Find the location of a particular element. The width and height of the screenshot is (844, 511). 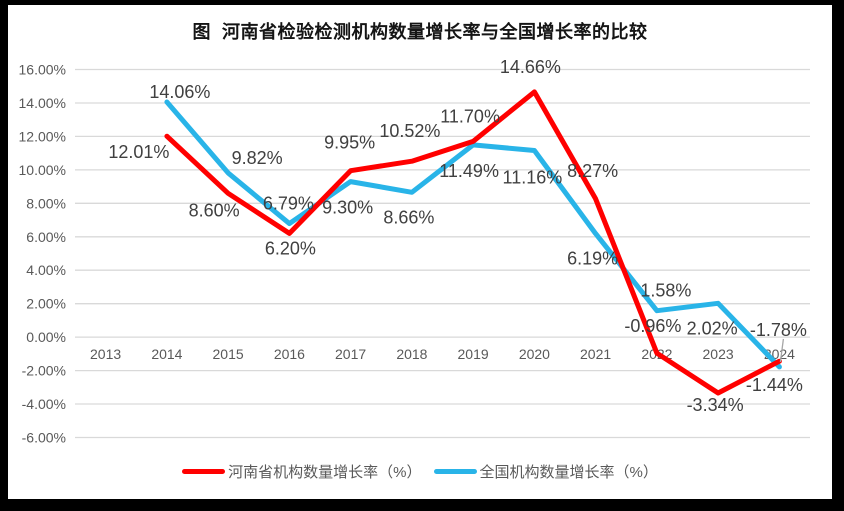

y-axis-tick-label: 0.00% is located at coordinates (46, 337).